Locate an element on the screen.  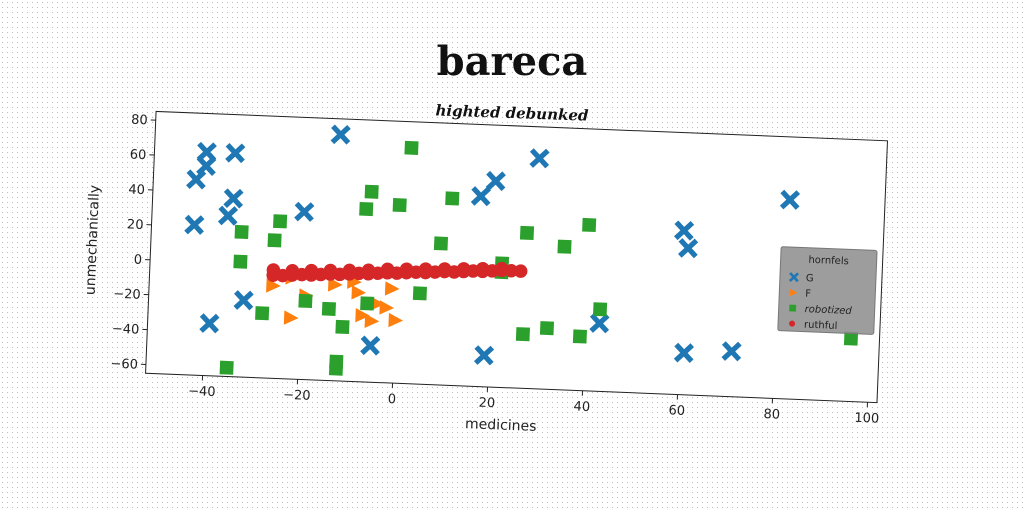
legend-label-f: F is located at coordinates (808, 294).